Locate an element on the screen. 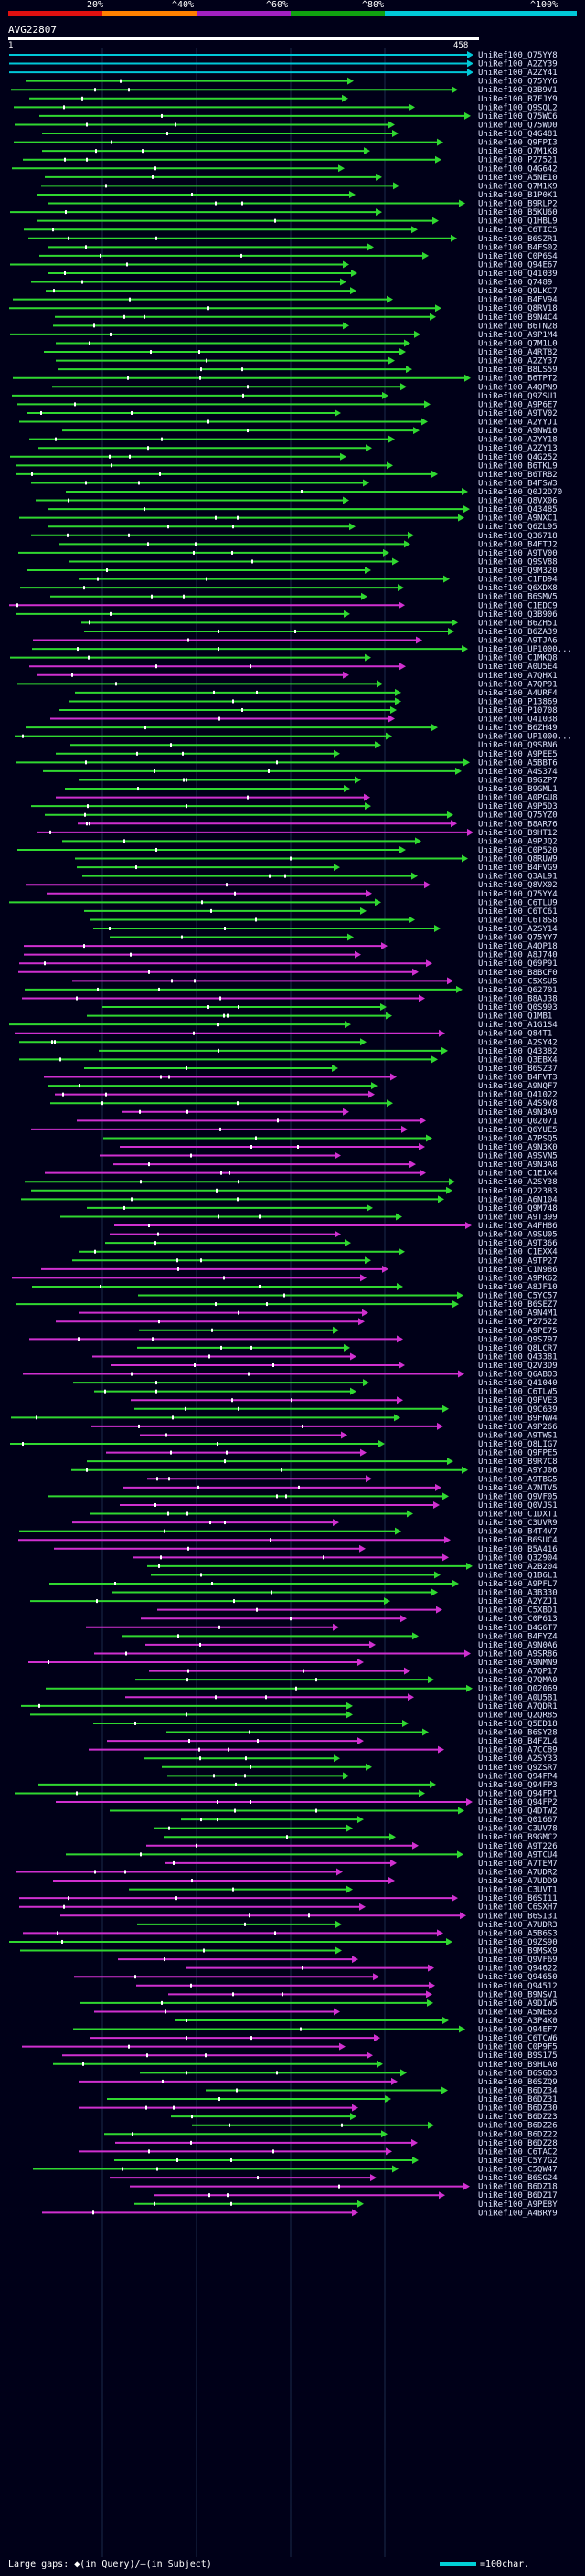 This screenshot has height=2576, width=585. hit-row: UniRef100_Q9M320 is located at coordinates (293, 571).